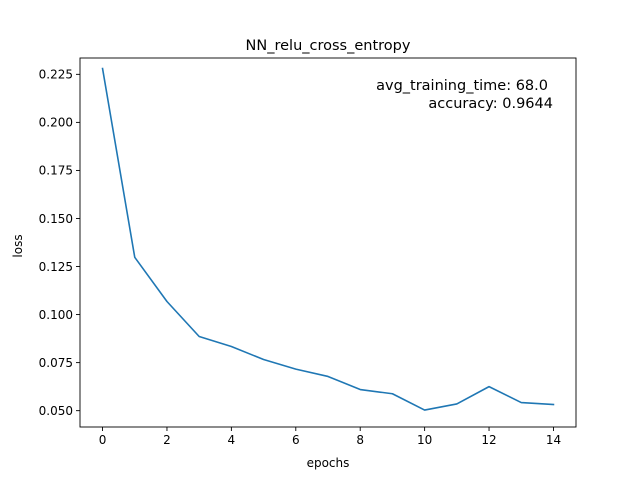 The height and width of the screenshot is (484, 640). I want to click on x-tick-label: 12, so click(488, 440).